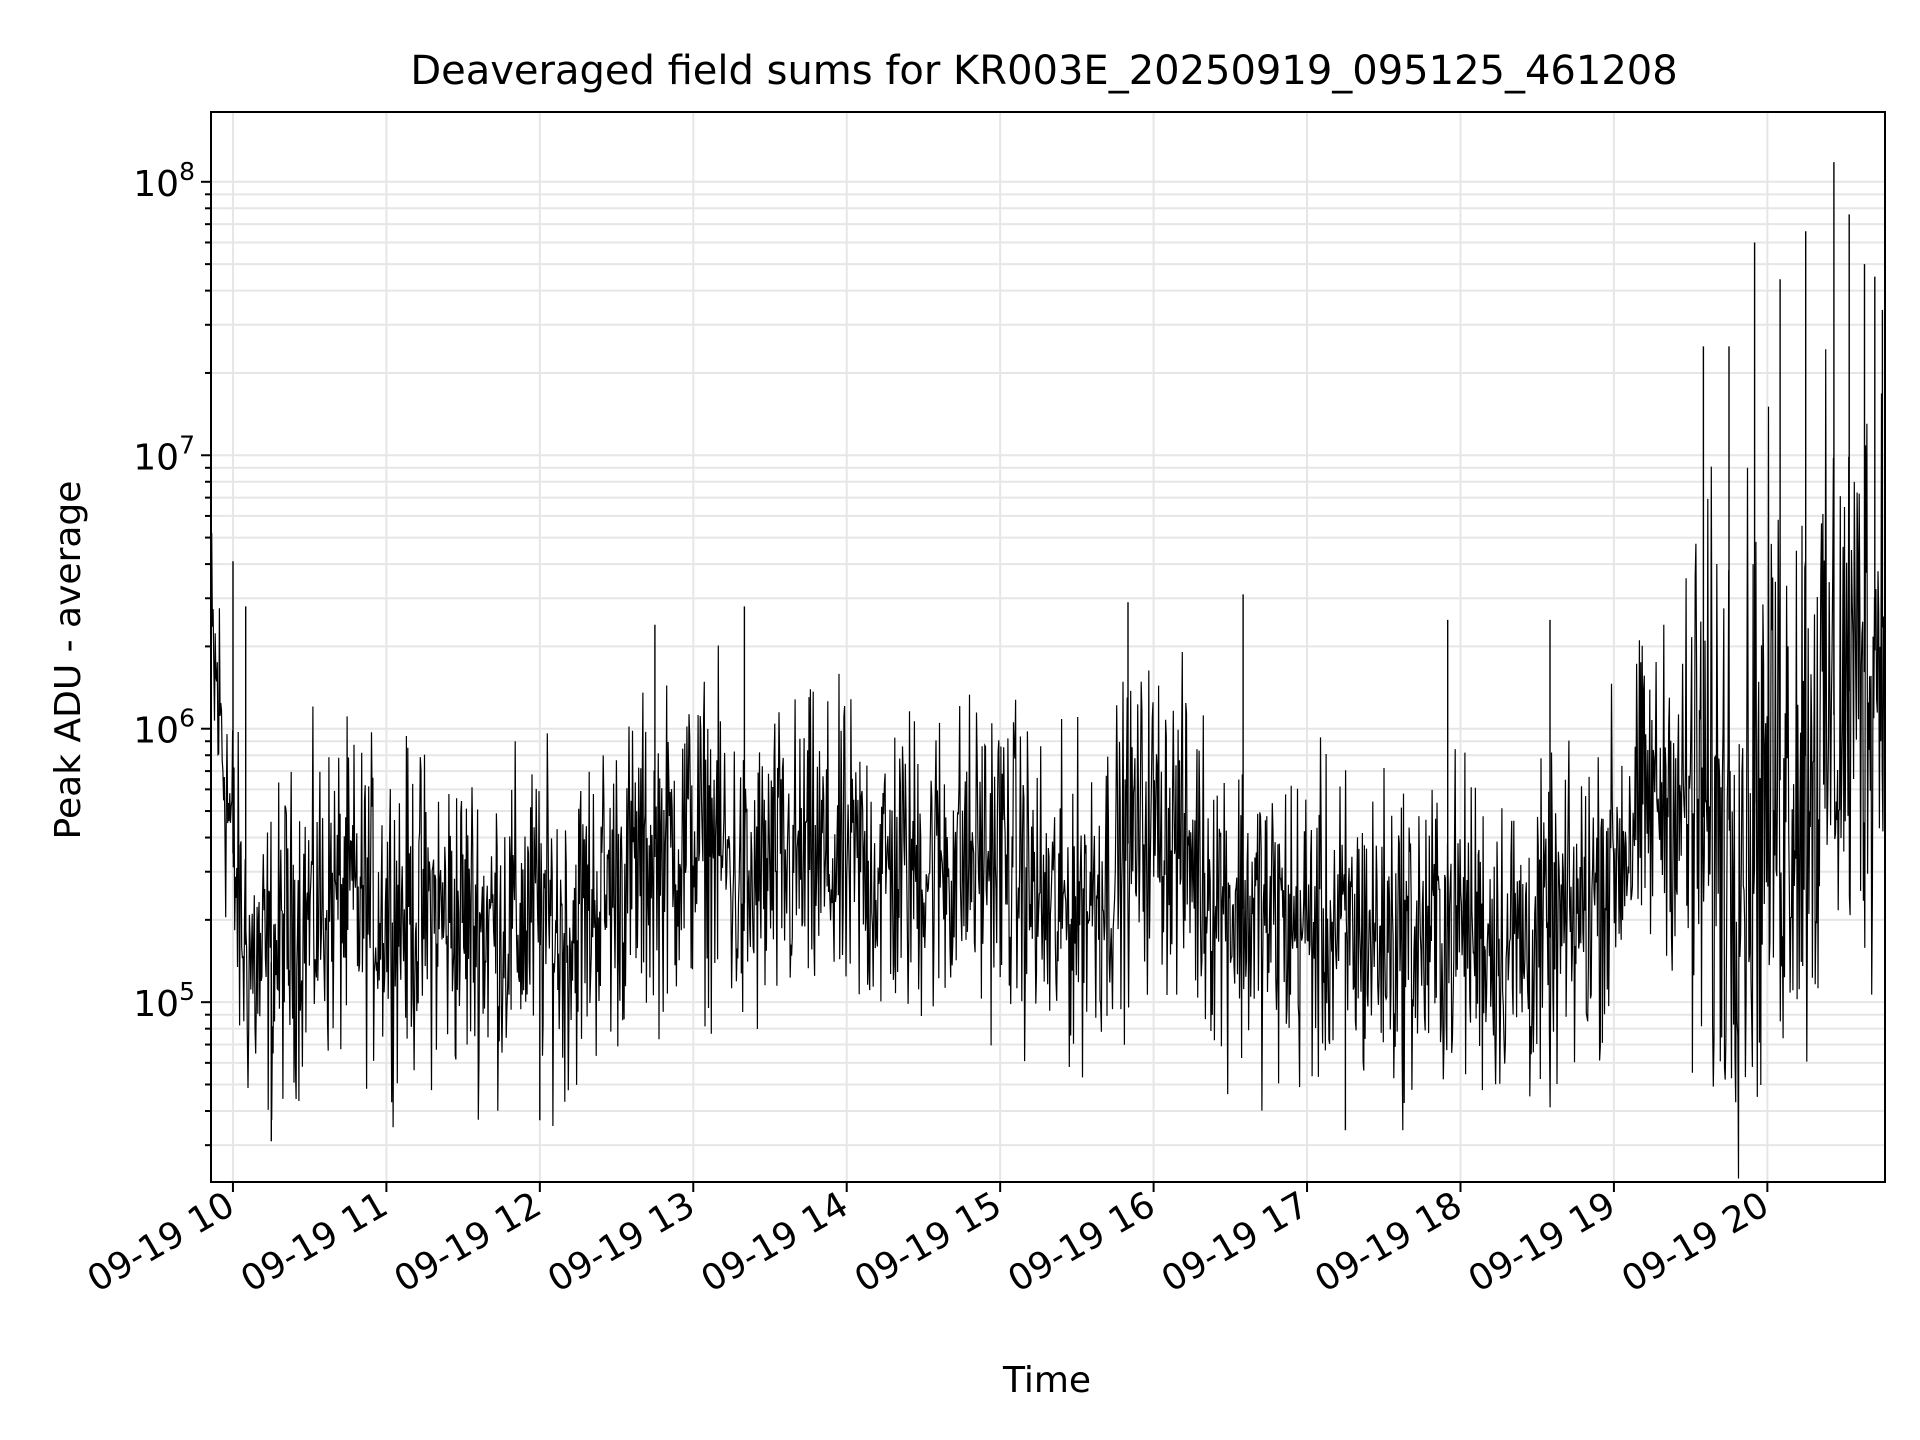 The width and height of the screenshot is (1920, 1440). What do you see at coordinates (164, 728) in the screenshot?
I see `y-tick-label: 10⁶` at bounding box center [164, 728].